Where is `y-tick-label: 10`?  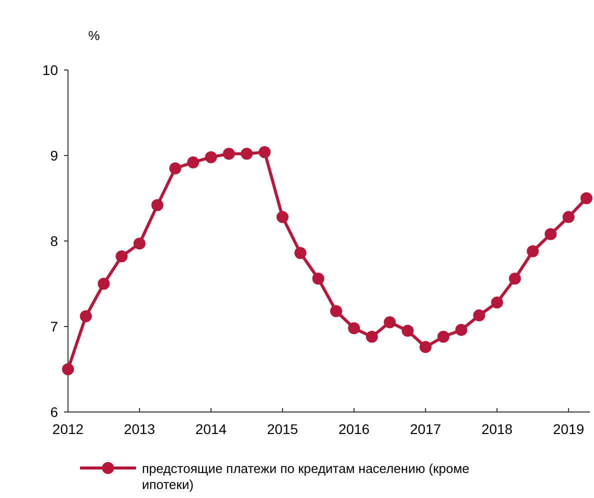 y-tick-label: 10 is located at coordinates (50, 70).